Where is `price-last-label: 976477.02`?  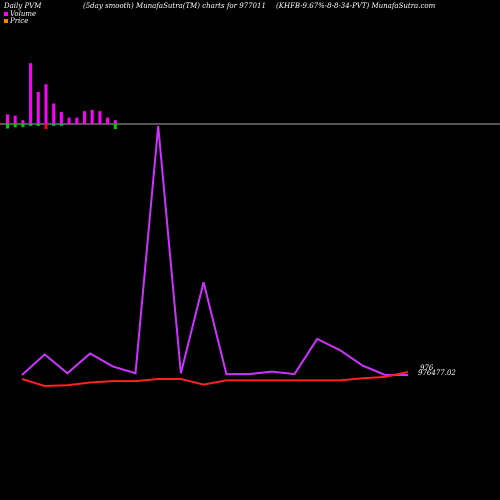 price-last-label: 976477.02 is located at coordinates (437, 373).